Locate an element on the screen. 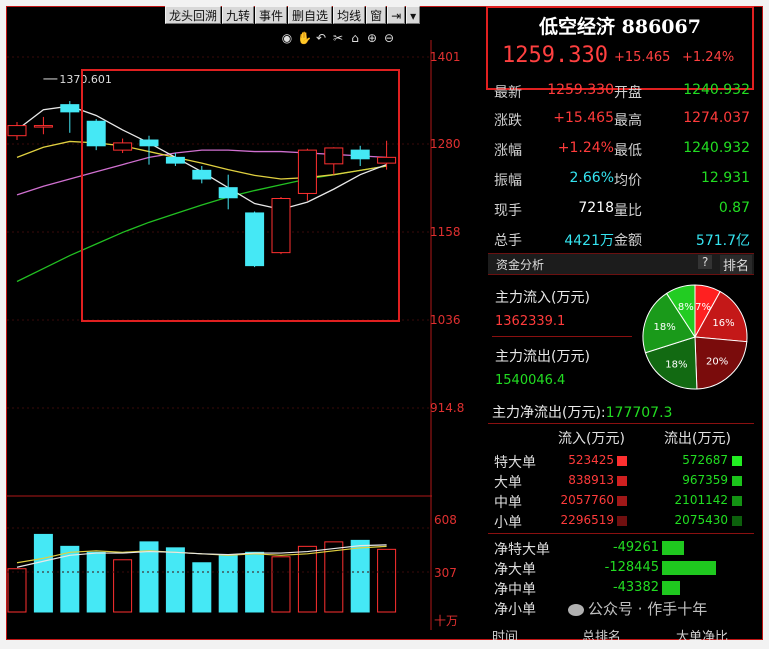 The height and width of the screenshot is (649, 769). net-order-label: 净小单 is located at coordinates (515, 610).